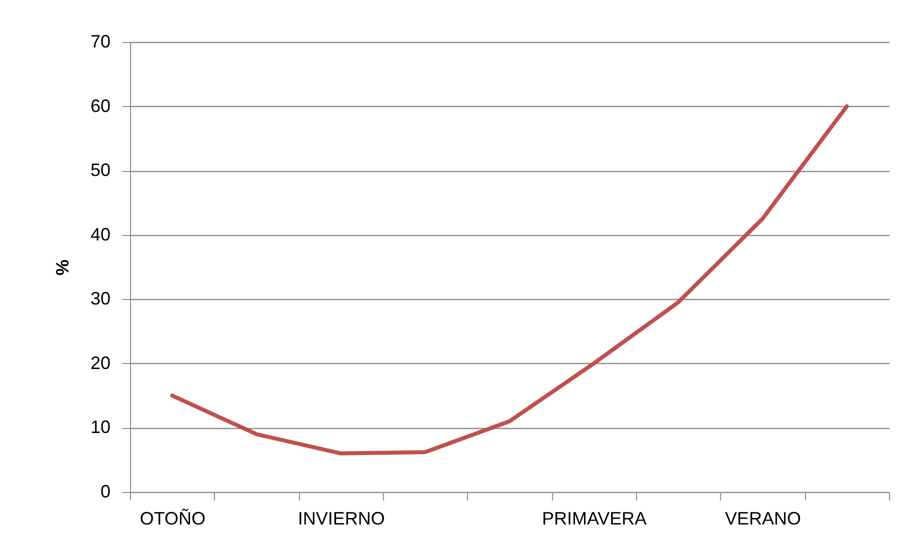 The height and width of the screenshot is (549, 906). Describe the element at coordinates (594, 518) in the screenshot. I see `x-tick-label: PRIMAVERA` at that location.